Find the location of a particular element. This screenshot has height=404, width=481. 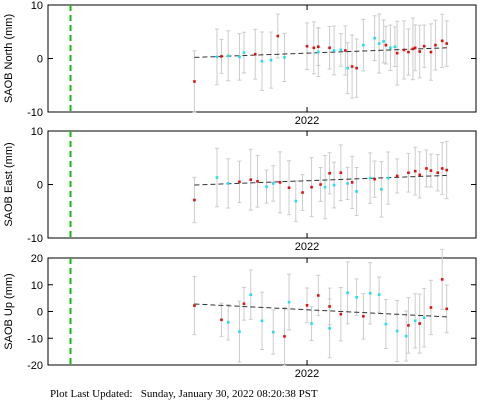

y-axis-label: SAOB Up (mm) is located at coordinates (9, 311).